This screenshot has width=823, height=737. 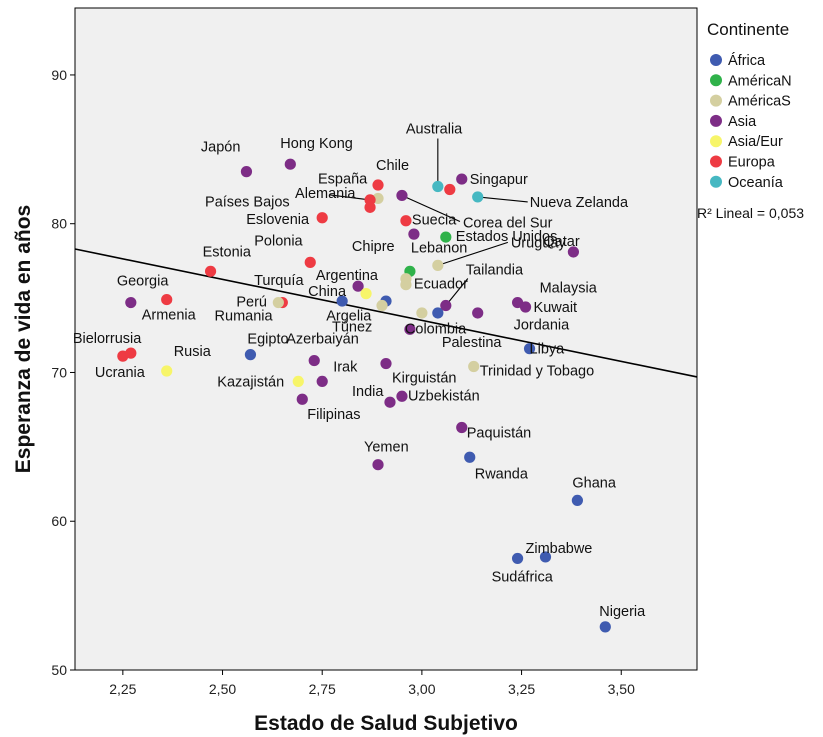 I want to click on x-tick-label: 2,50, so click(x=222, y=689).